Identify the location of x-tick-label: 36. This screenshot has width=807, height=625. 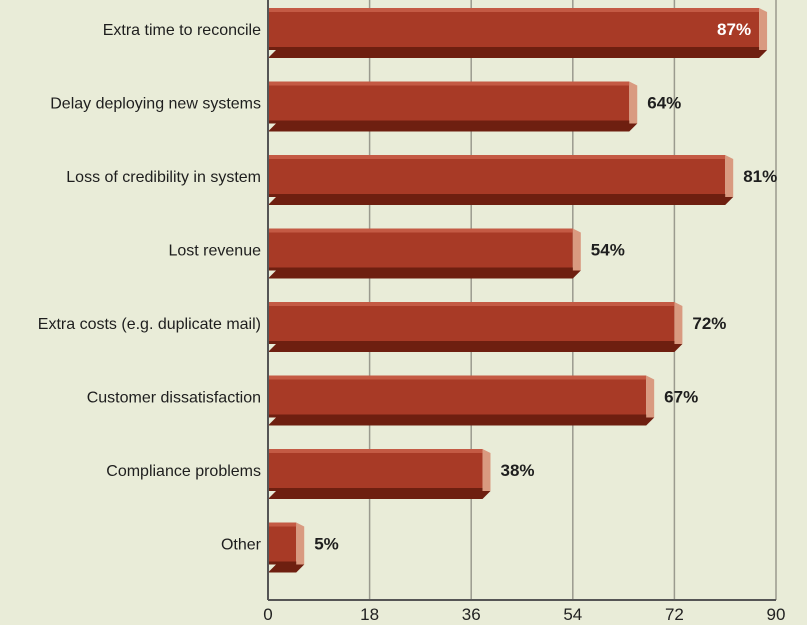
(471, 614).